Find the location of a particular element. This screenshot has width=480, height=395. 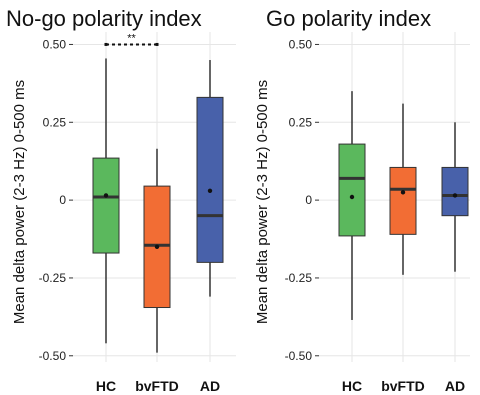

chart-title: No-go polarity index is located at coordinates (104, 18).